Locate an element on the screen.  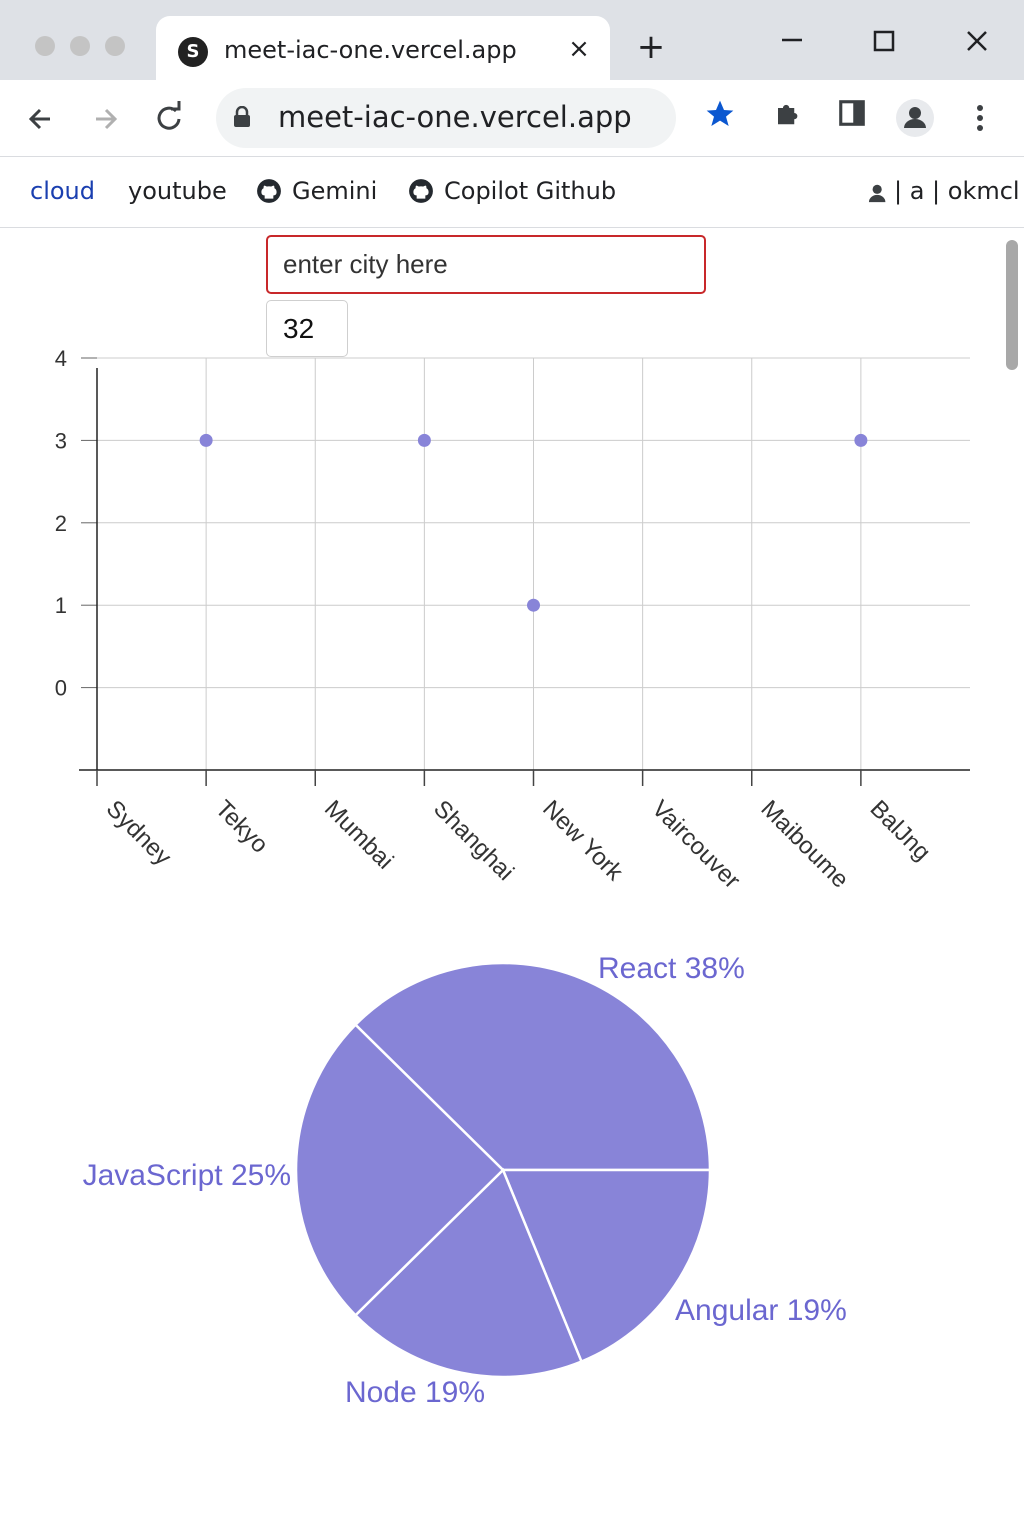
x-tick-label: Sydney is located at coordinates (139, 833).